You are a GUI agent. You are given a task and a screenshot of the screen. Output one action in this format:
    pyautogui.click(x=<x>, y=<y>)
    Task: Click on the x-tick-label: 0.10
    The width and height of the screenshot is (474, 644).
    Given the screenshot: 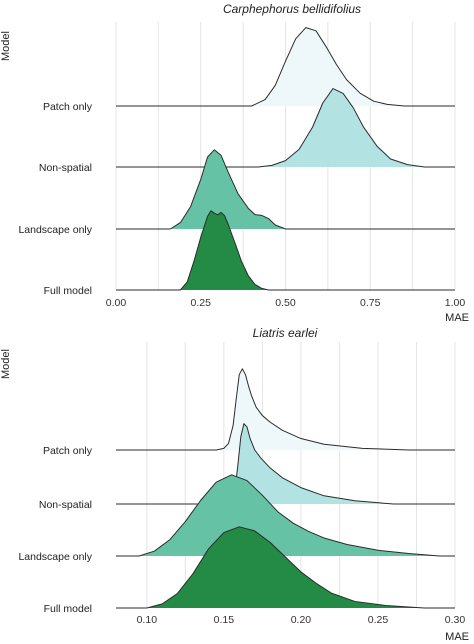 What is the action you would take?
    pyautogui.click(x=147, y=620)
    